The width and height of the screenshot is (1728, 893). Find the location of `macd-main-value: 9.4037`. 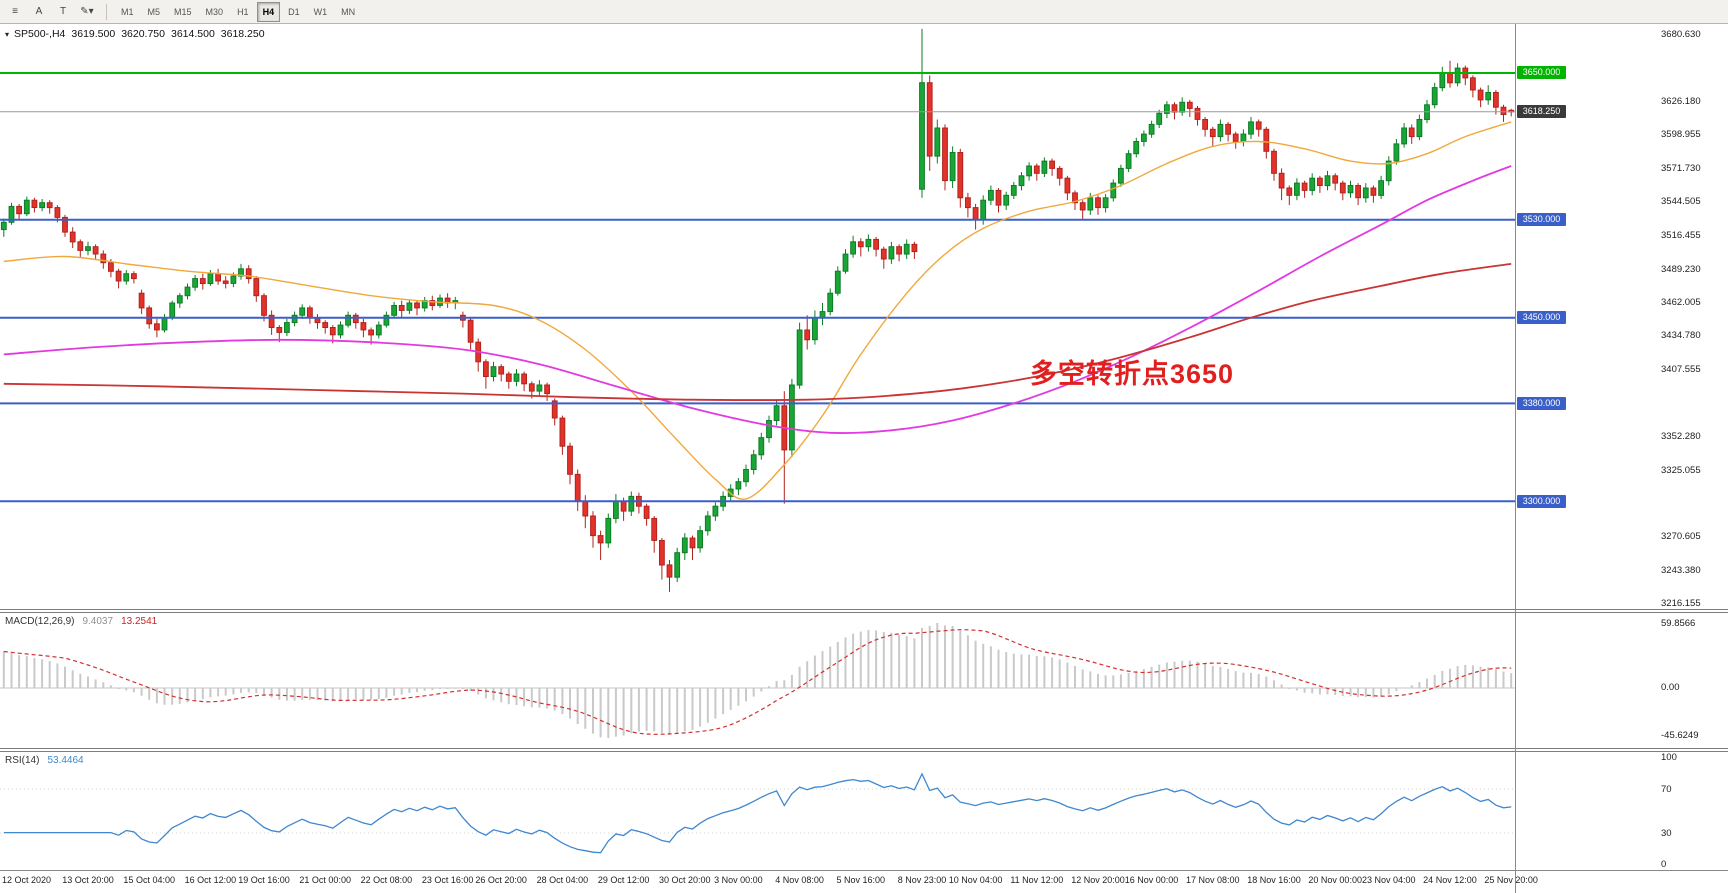

macd-main-value: 9.4037 is located at coordinates (98, 621).